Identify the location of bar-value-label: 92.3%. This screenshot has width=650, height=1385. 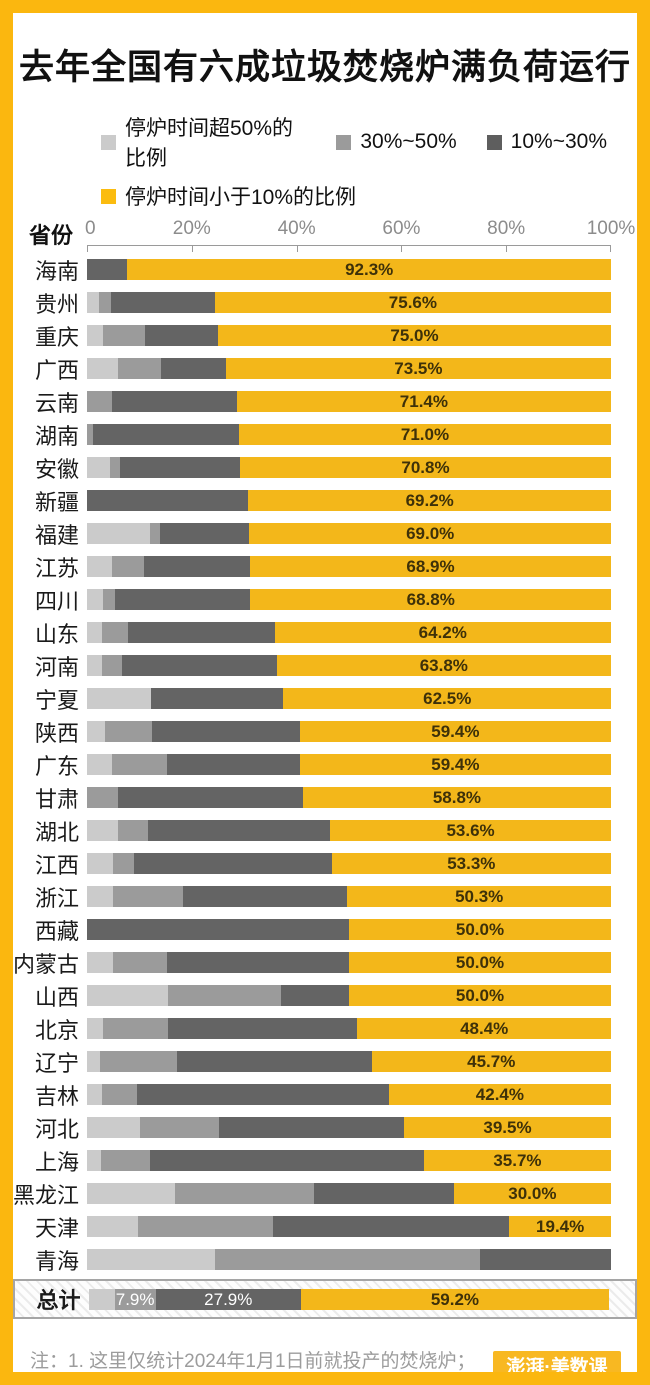
(369, 269).